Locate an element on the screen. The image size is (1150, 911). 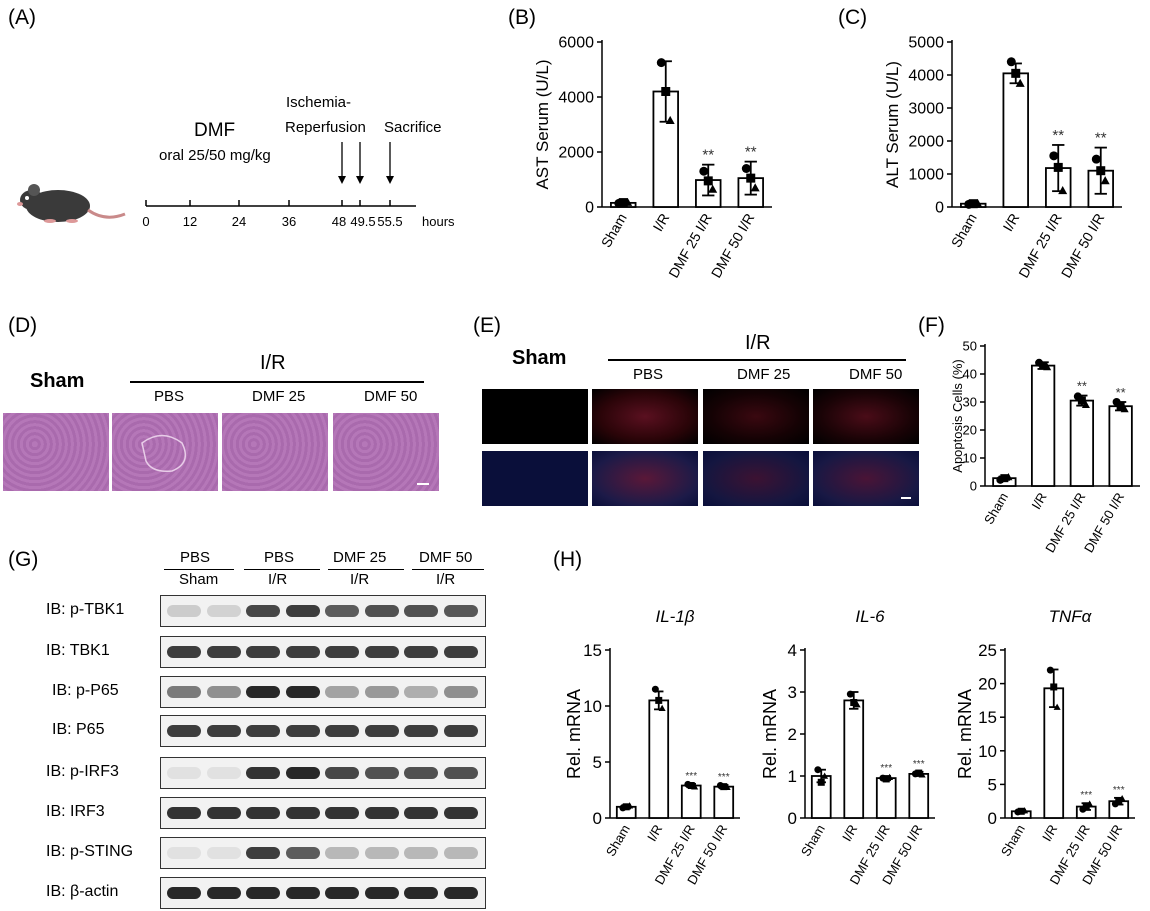
panel-label-g: (G) is located at coordinates (23, 559).